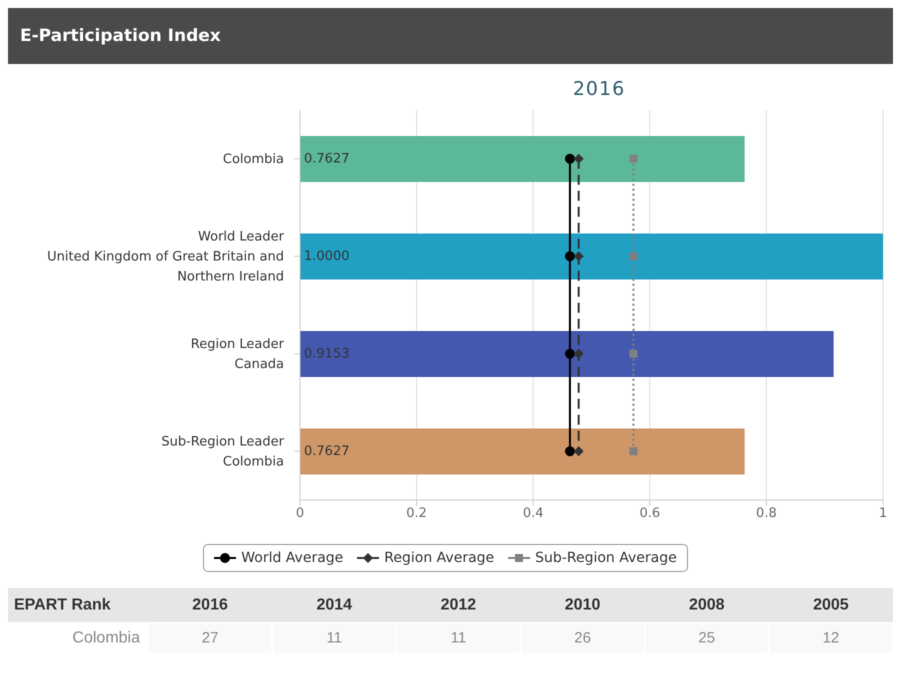 The height and width of the screenshot is (687, 901). Describe the element at coordinates (438, 558) in the screenshot. I see `legend-label: Region Average` at that location.